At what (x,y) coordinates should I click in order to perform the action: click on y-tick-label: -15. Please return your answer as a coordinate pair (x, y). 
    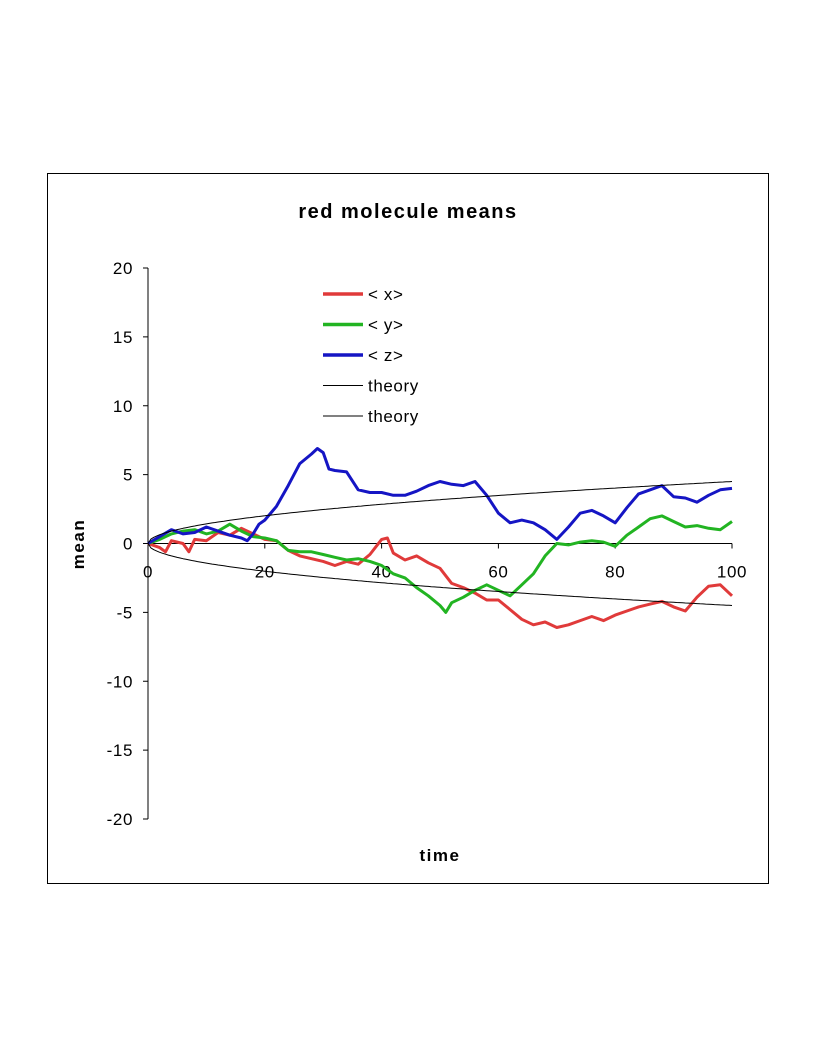
    Looking at the image, I should click on (120, 750).